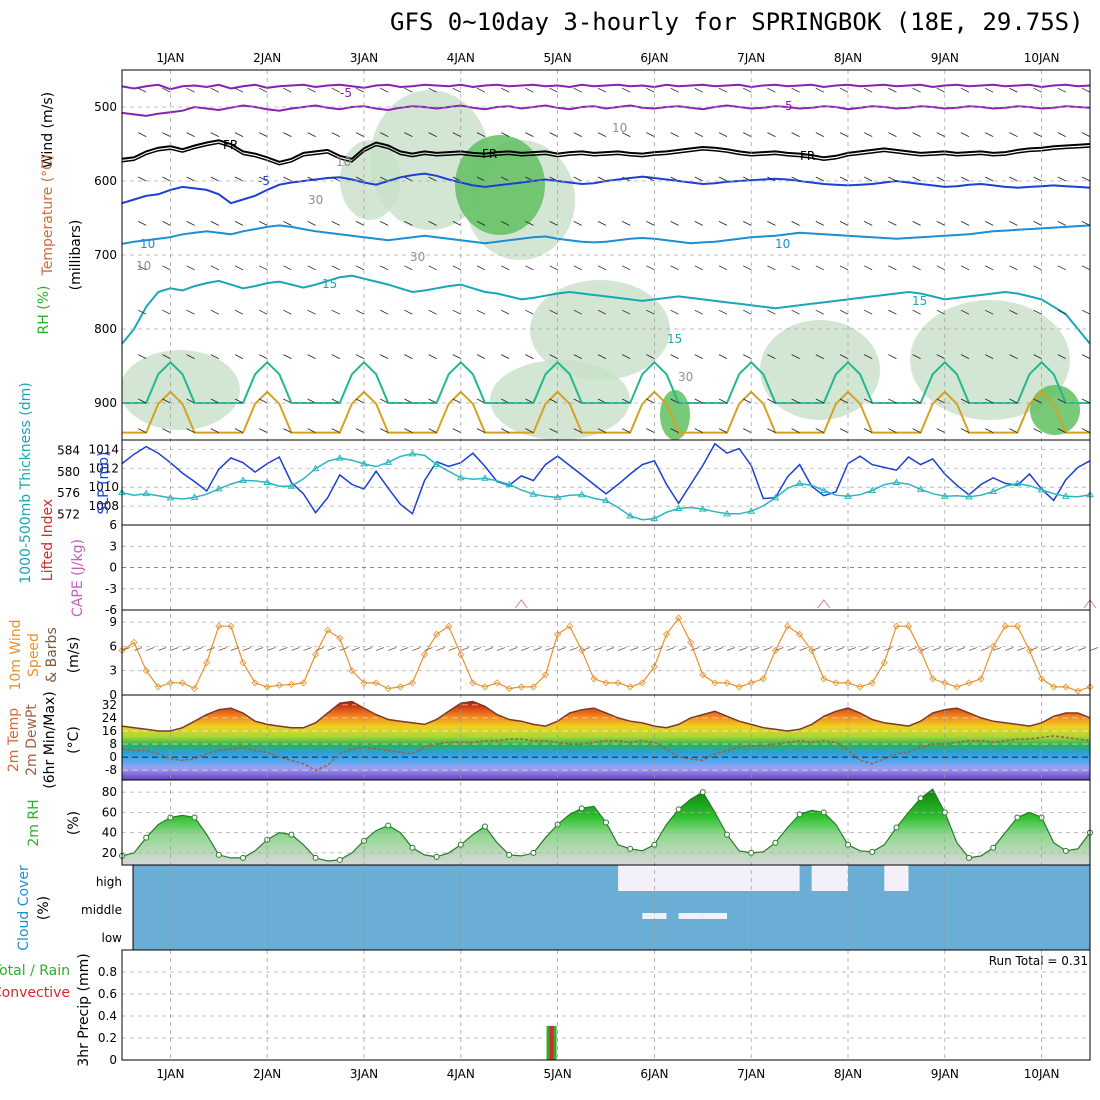  What do you see at coordinates (111, 610) in the screenshot?
I see `y-tick-li: -6` at bounding box center [111, 610].